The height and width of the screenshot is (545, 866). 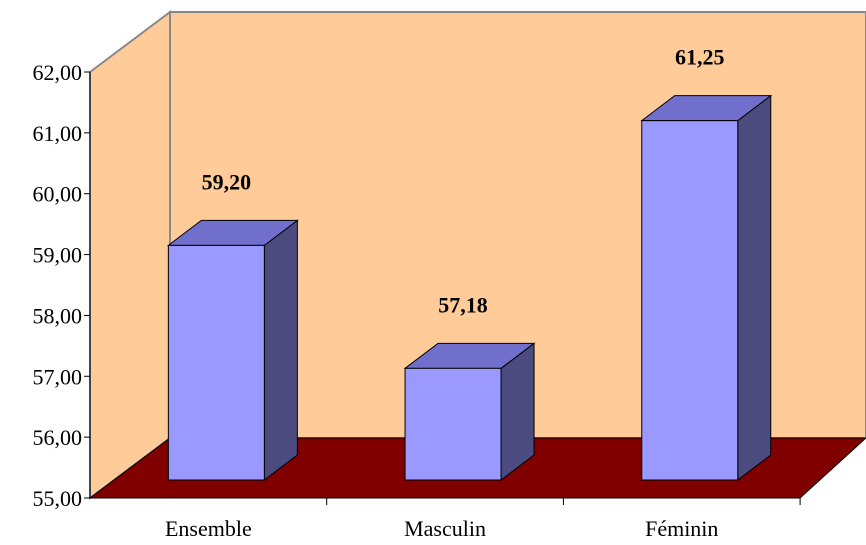 I want to click on y-tick-label: 56,00, so click(x=58, y=437).